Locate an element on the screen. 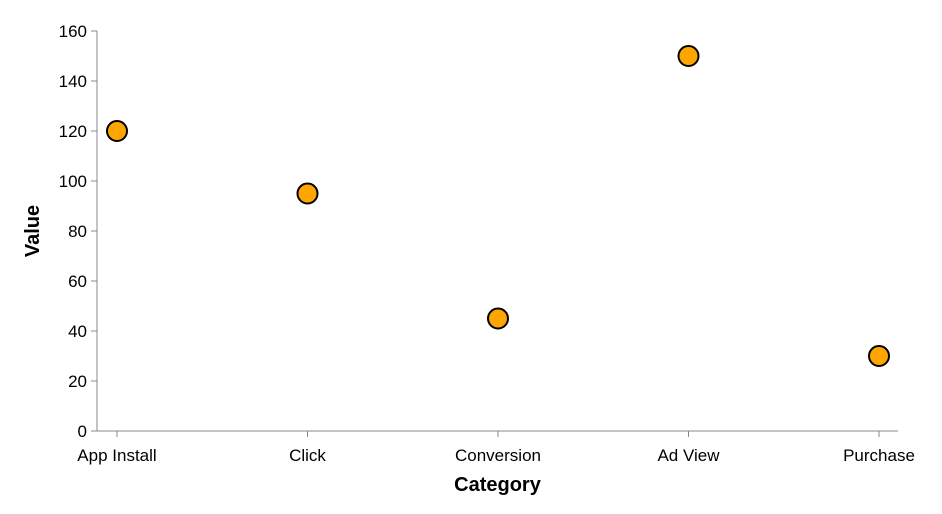 Image resolution: width=942 pixels, height=514 pixels. y-tick-label: 20 is located at coordinates (77, 381).